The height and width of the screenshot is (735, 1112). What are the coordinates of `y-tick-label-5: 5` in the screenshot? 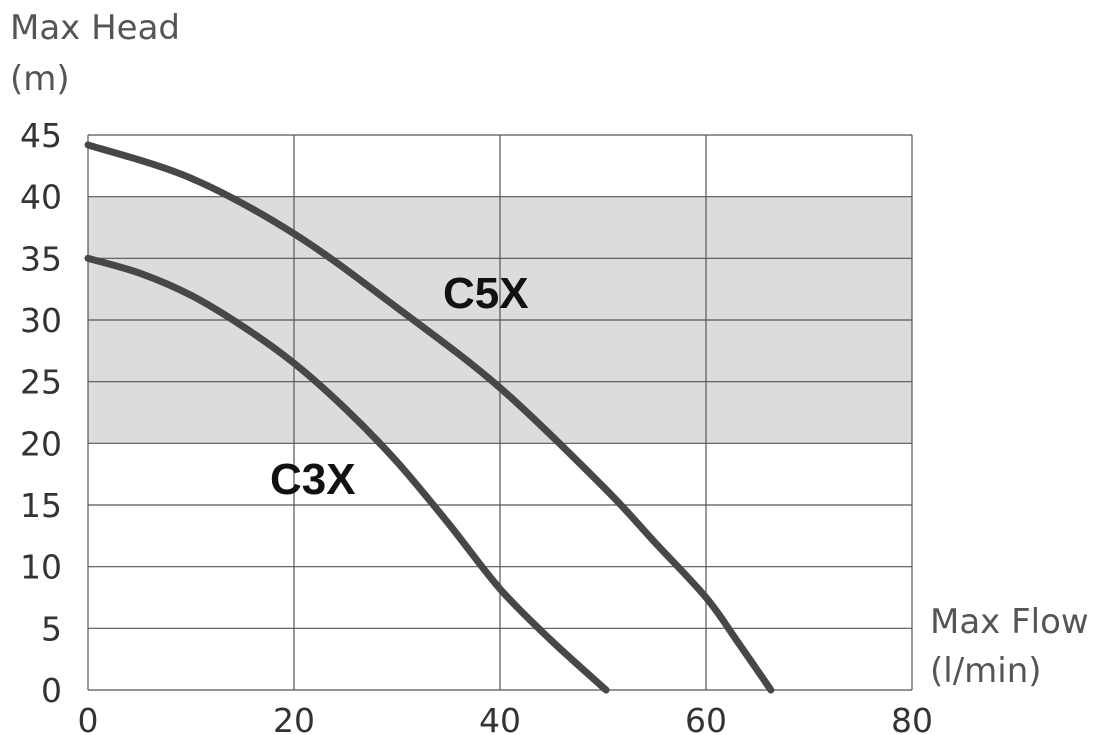 It's located at (51, 628).